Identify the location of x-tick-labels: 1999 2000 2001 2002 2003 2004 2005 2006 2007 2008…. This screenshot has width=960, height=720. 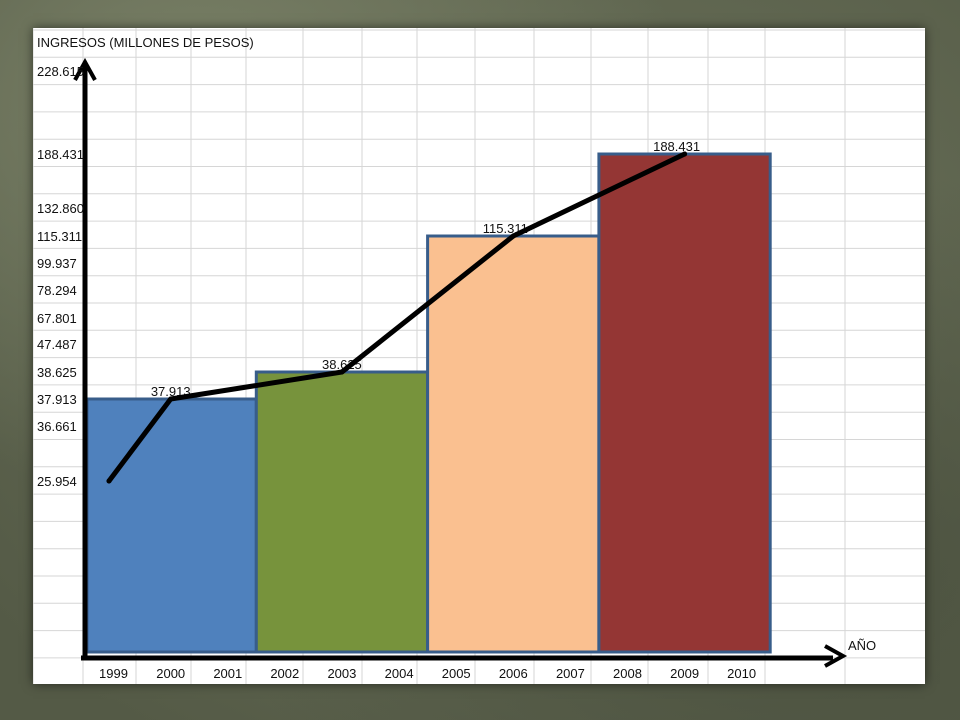
(427, 673).